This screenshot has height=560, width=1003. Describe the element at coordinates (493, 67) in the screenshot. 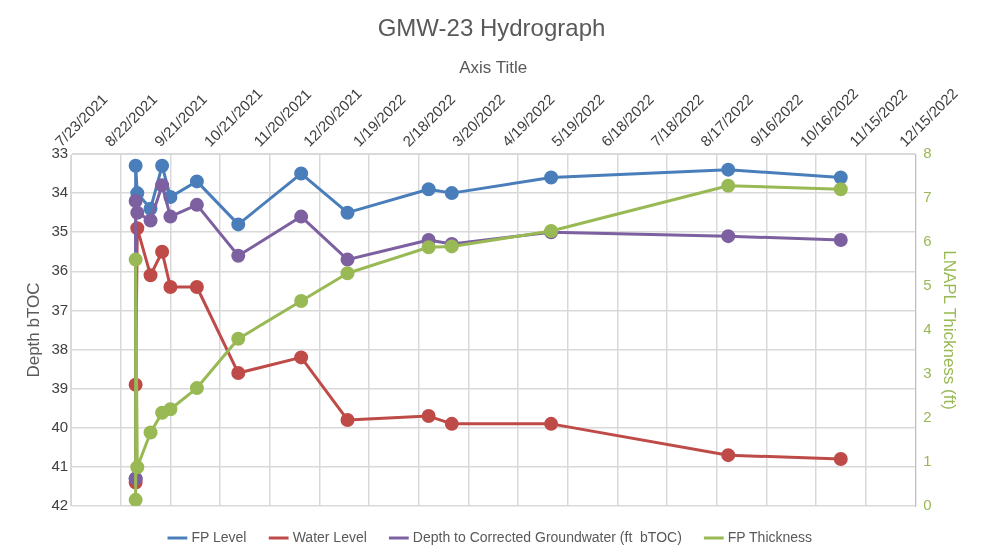

I see `x-axis-title: Axis Title` at that location.